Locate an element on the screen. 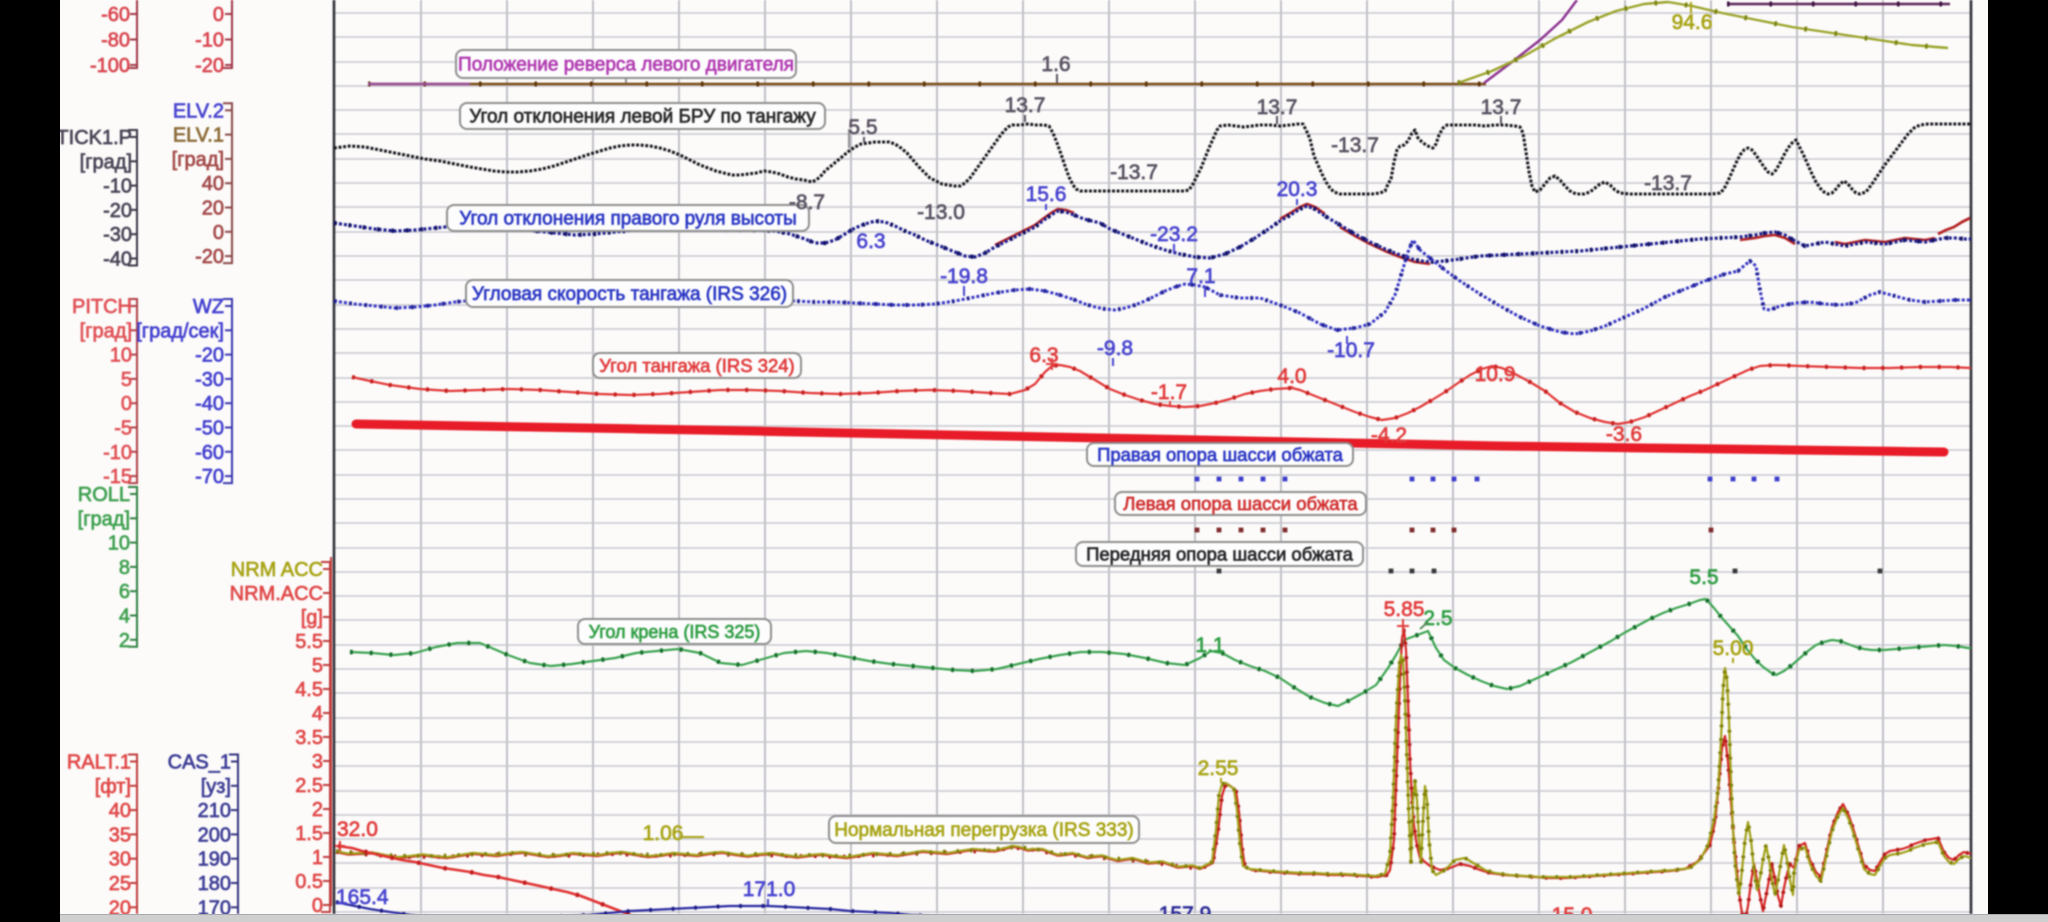  svg-text: 1.6 is located at coordinates (1055, 64).